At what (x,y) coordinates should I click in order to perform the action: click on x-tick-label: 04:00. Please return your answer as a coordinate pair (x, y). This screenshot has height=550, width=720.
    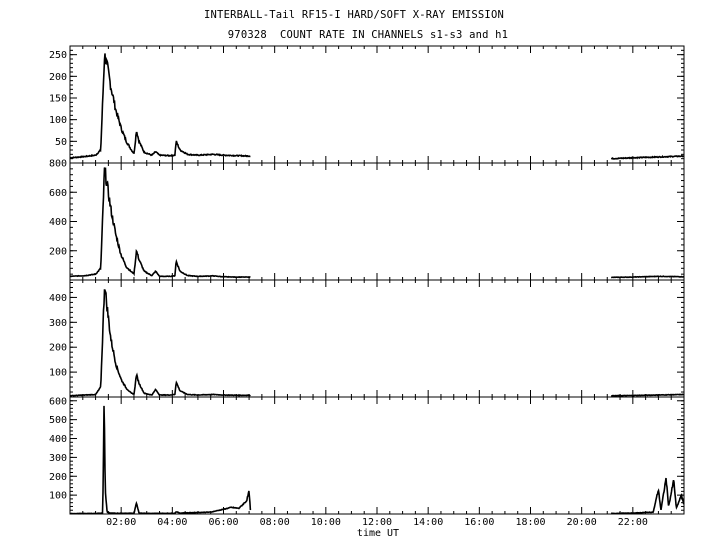
    Looking at the image, I should click on (172, 522).